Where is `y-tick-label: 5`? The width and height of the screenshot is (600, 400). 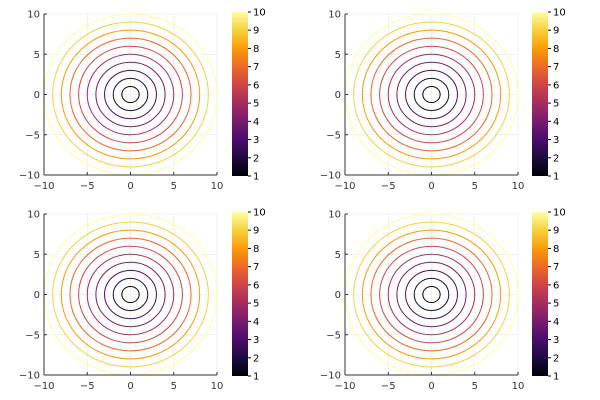 y-tick-label: 5 is located at coordinates (37, 55).